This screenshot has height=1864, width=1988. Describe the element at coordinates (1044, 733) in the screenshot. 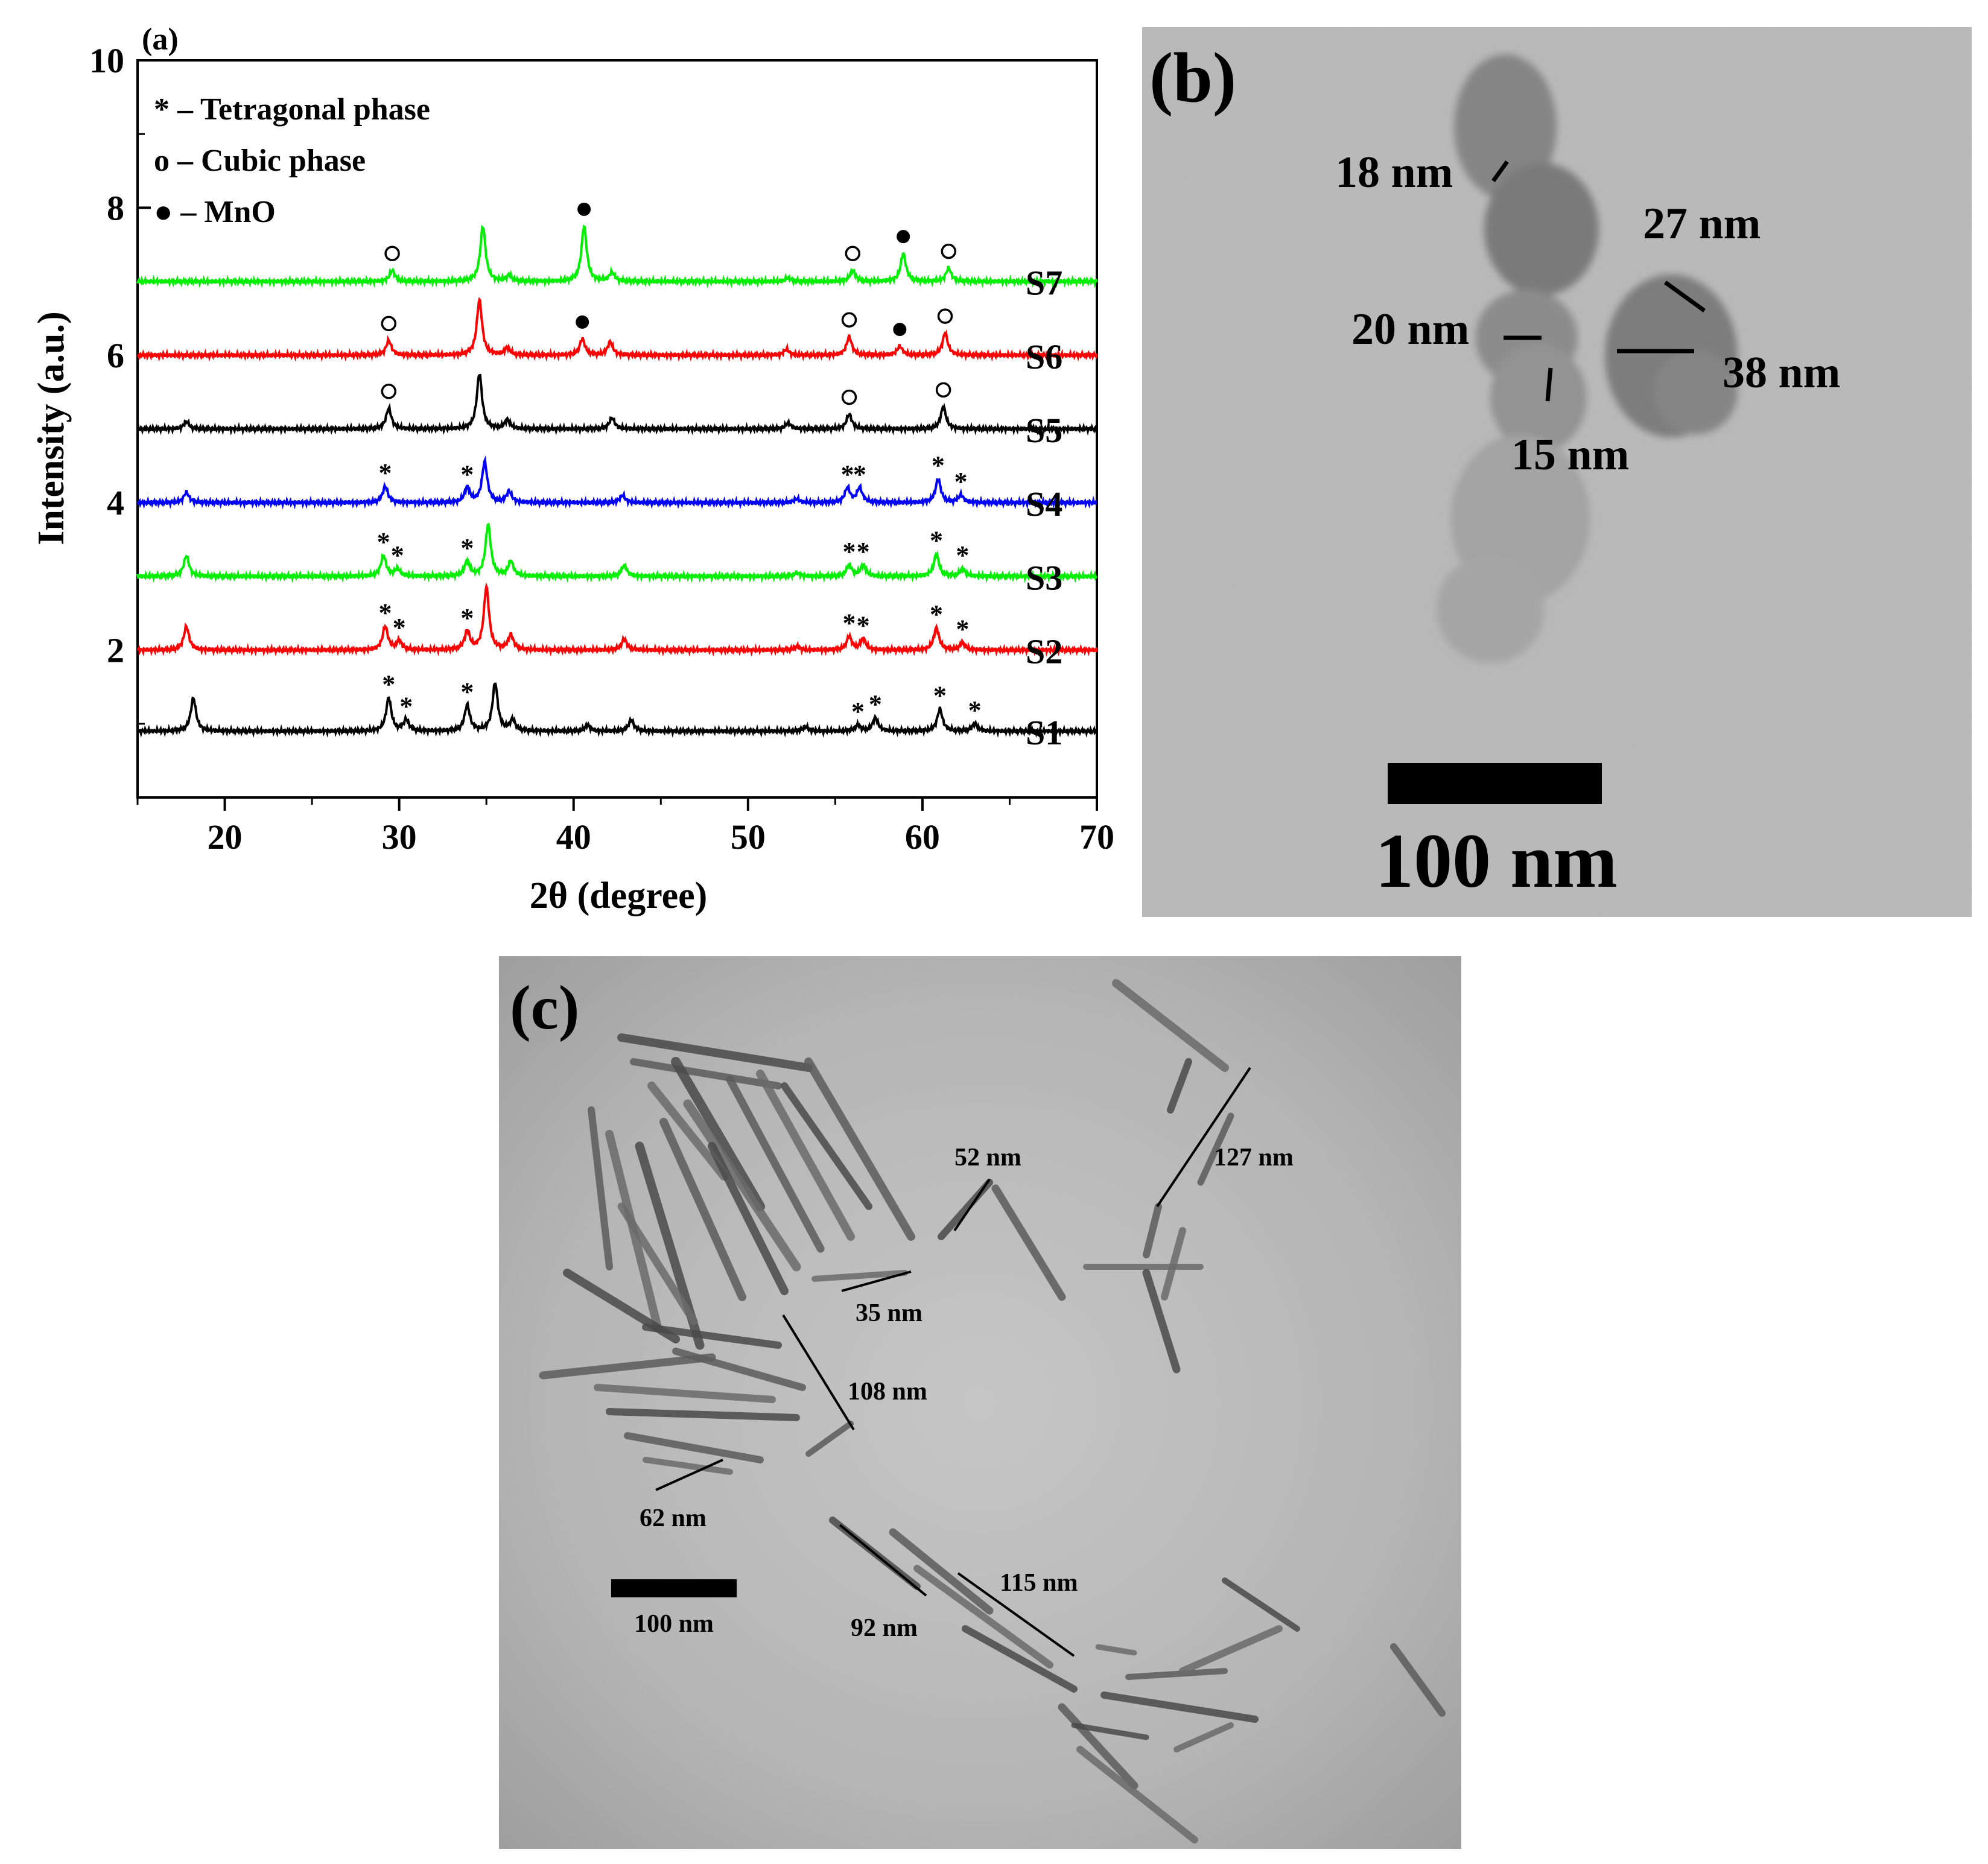

I see `series-label: S1` at that location.